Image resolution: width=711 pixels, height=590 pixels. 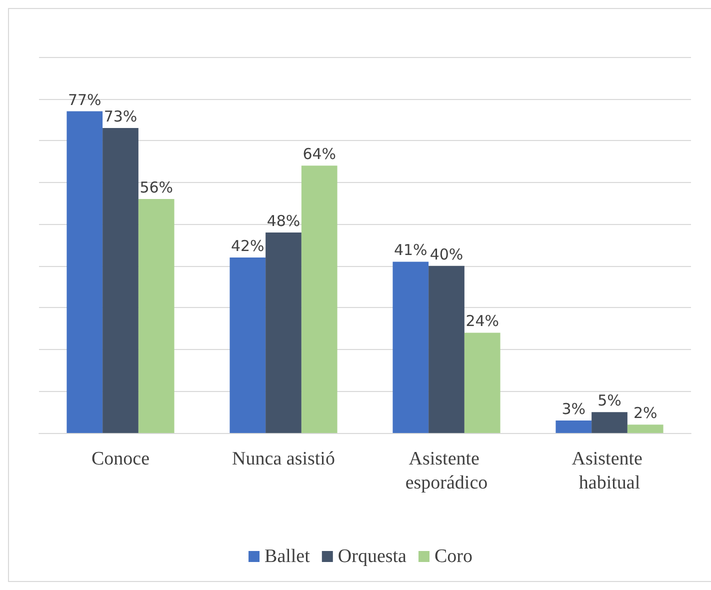 I want to click on x-tick-label: Conoce, so click(x=120, y=459).